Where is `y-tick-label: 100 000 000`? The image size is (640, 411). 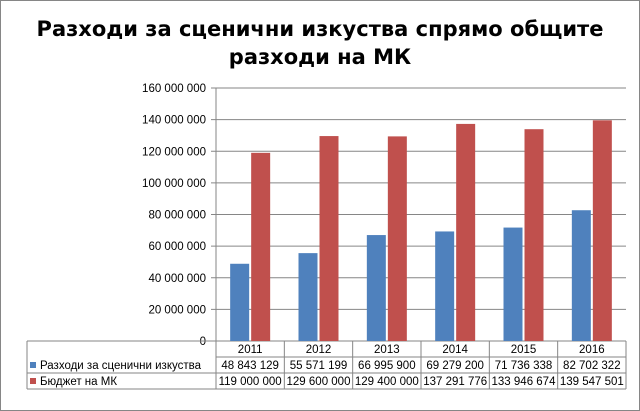
y-tick-label: 100 000 000 is located at coordinates (174, 184).